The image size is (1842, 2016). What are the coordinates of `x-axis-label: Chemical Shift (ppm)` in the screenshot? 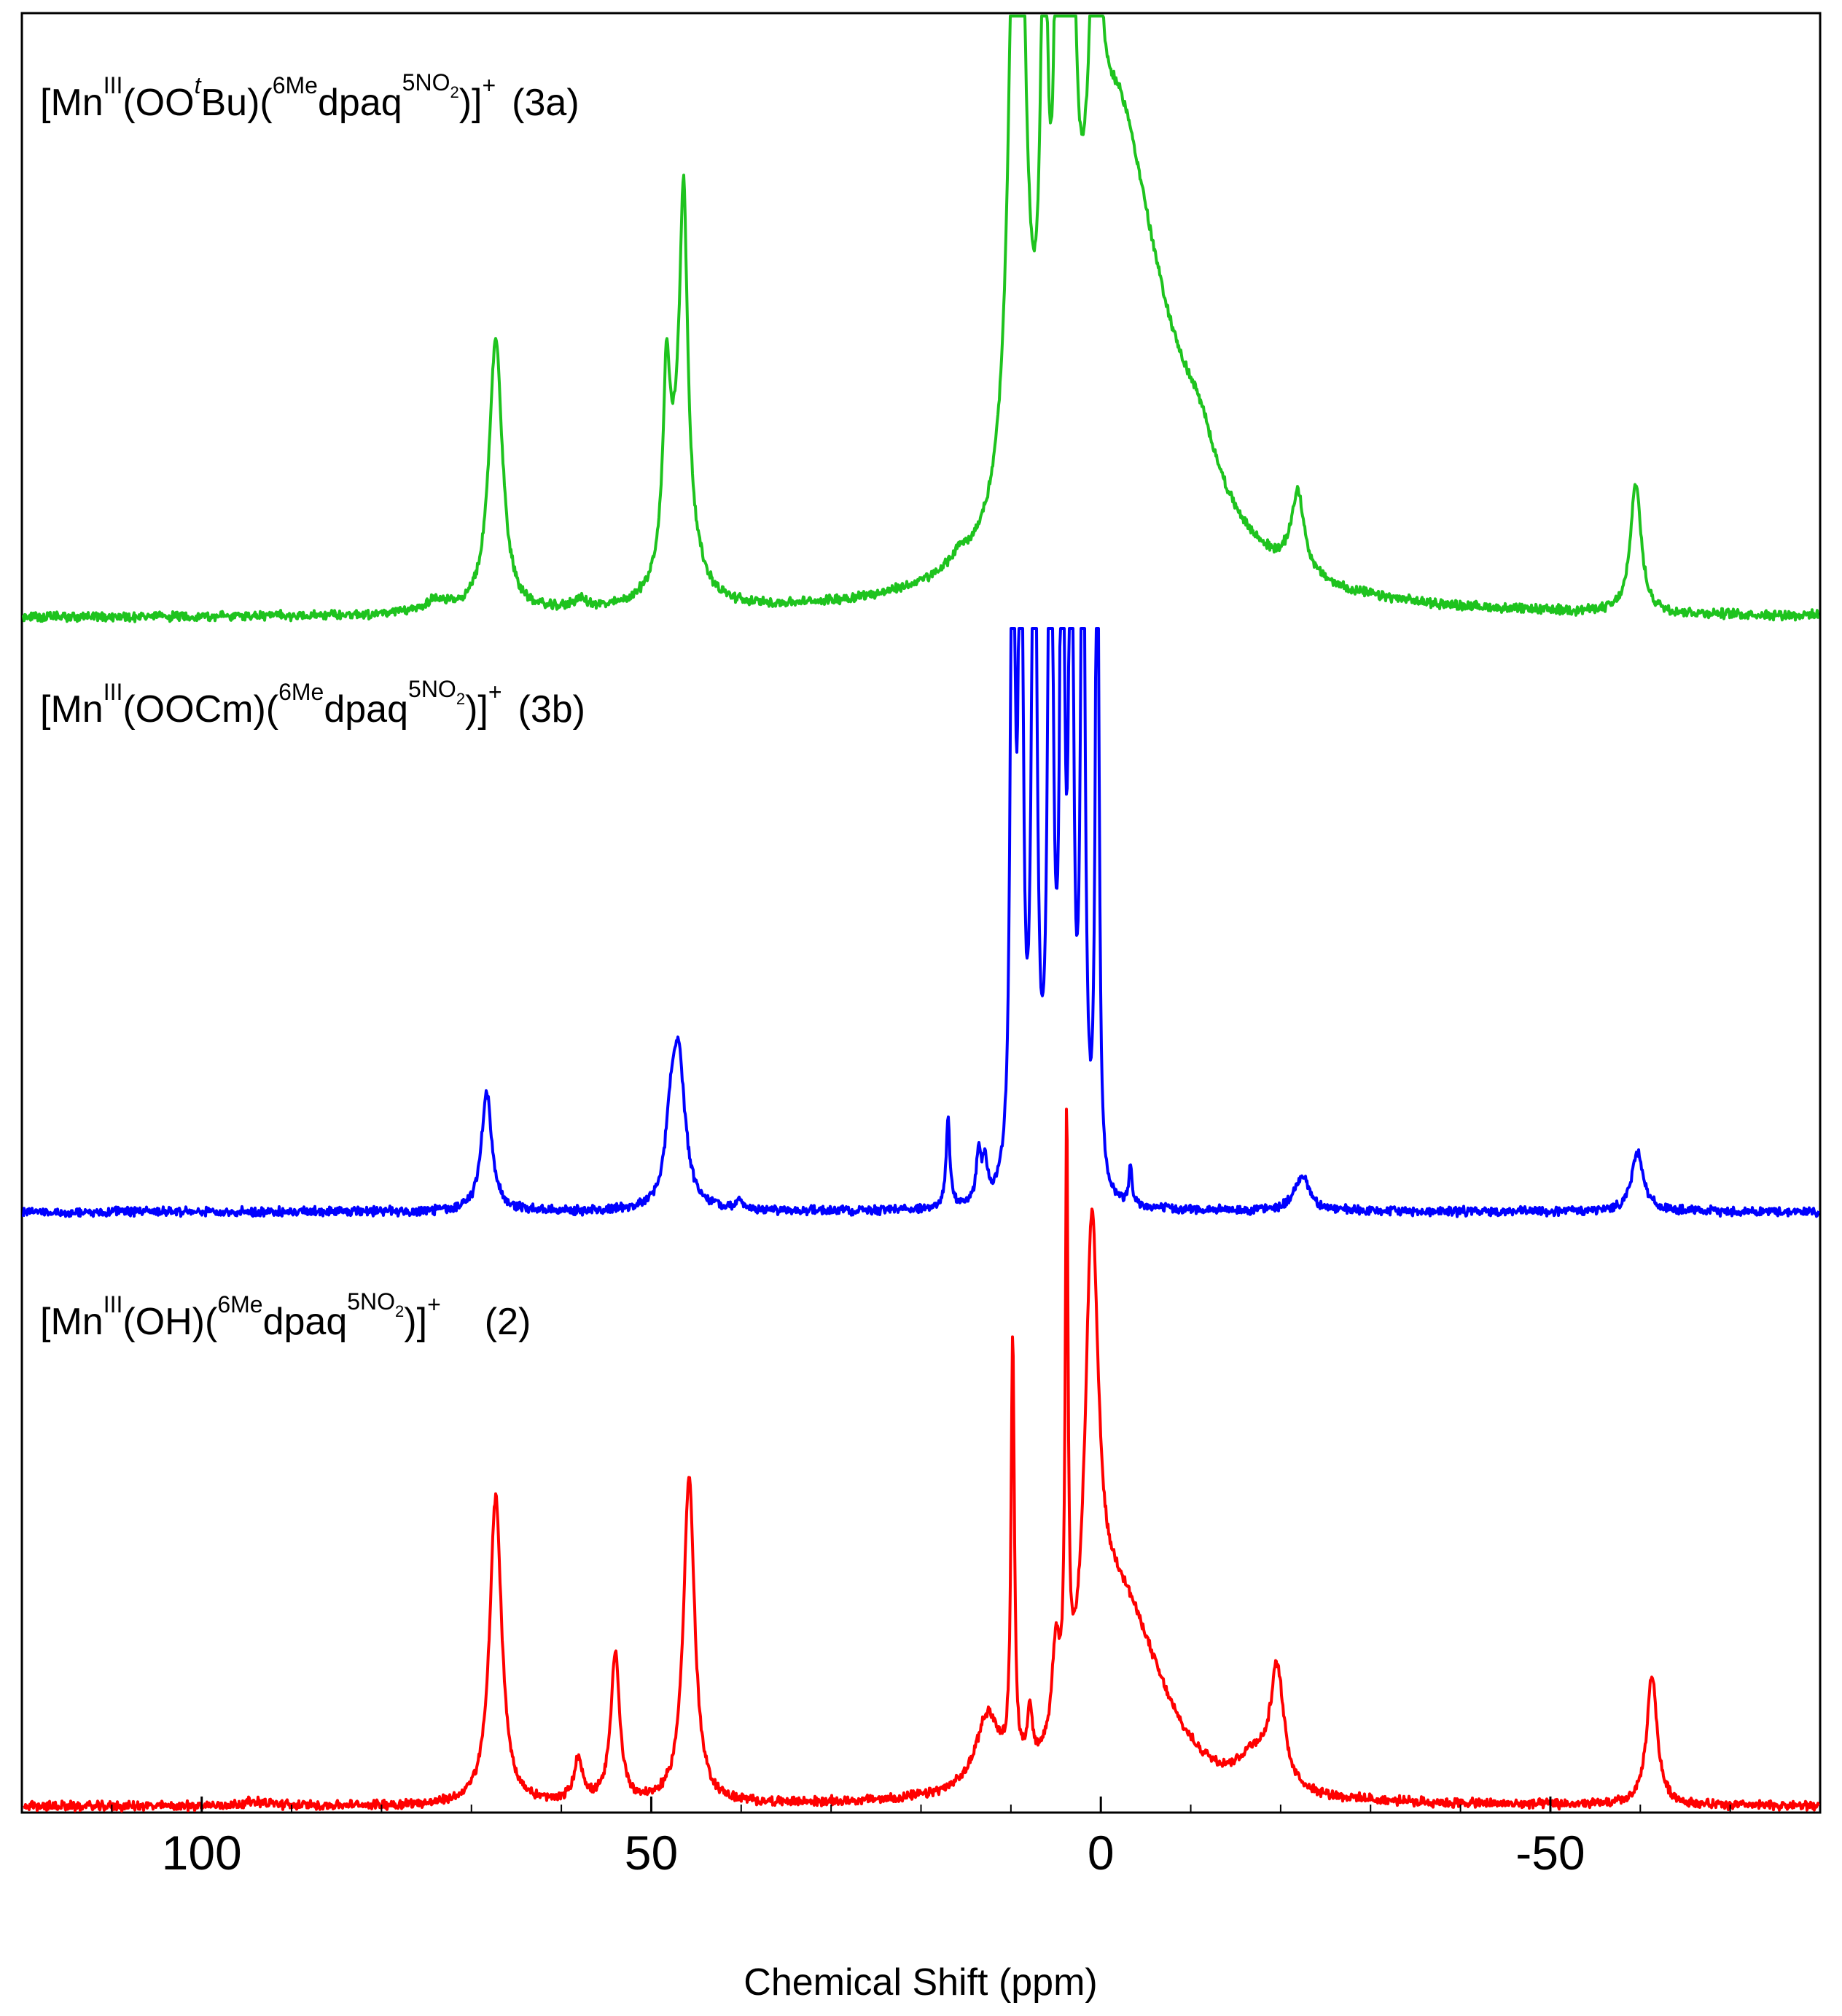 It's located at (920, 1982).